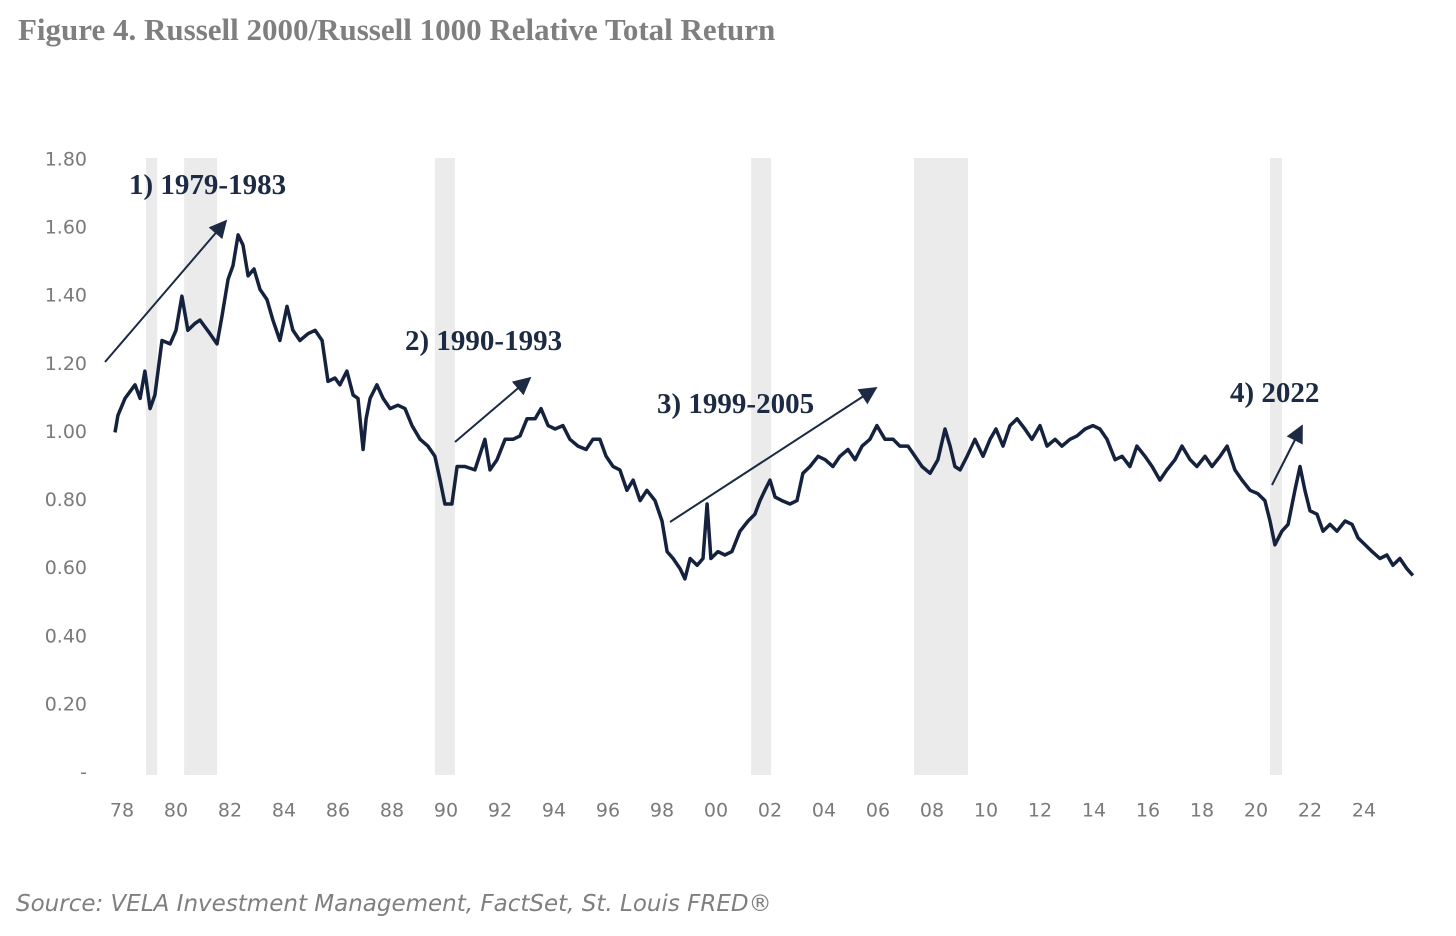  Describe the element at coordinates (1256, 811) in the screenshot. I see `x-tick-label: 20` at that location.